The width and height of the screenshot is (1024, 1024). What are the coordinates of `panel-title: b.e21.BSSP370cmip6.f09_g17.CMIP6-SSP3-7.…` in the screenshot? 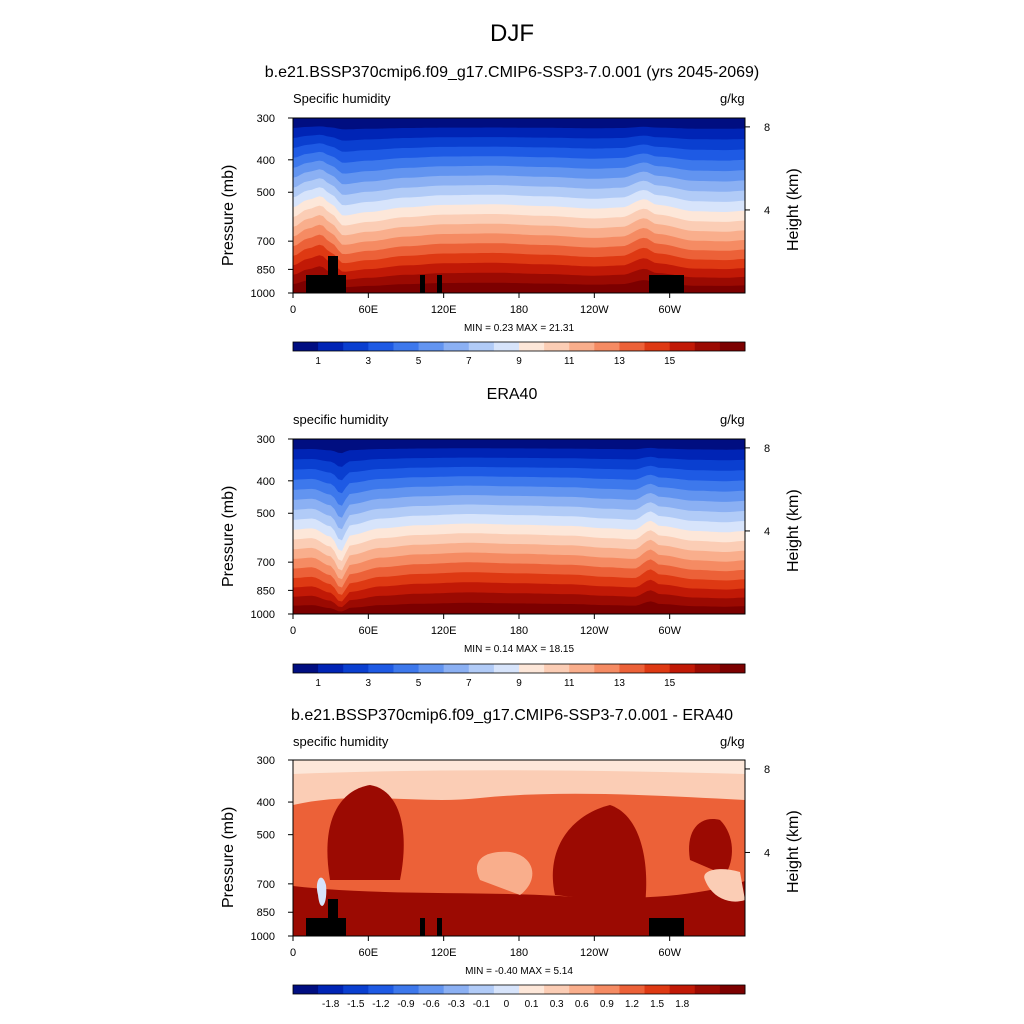 It's located at (512, 715).